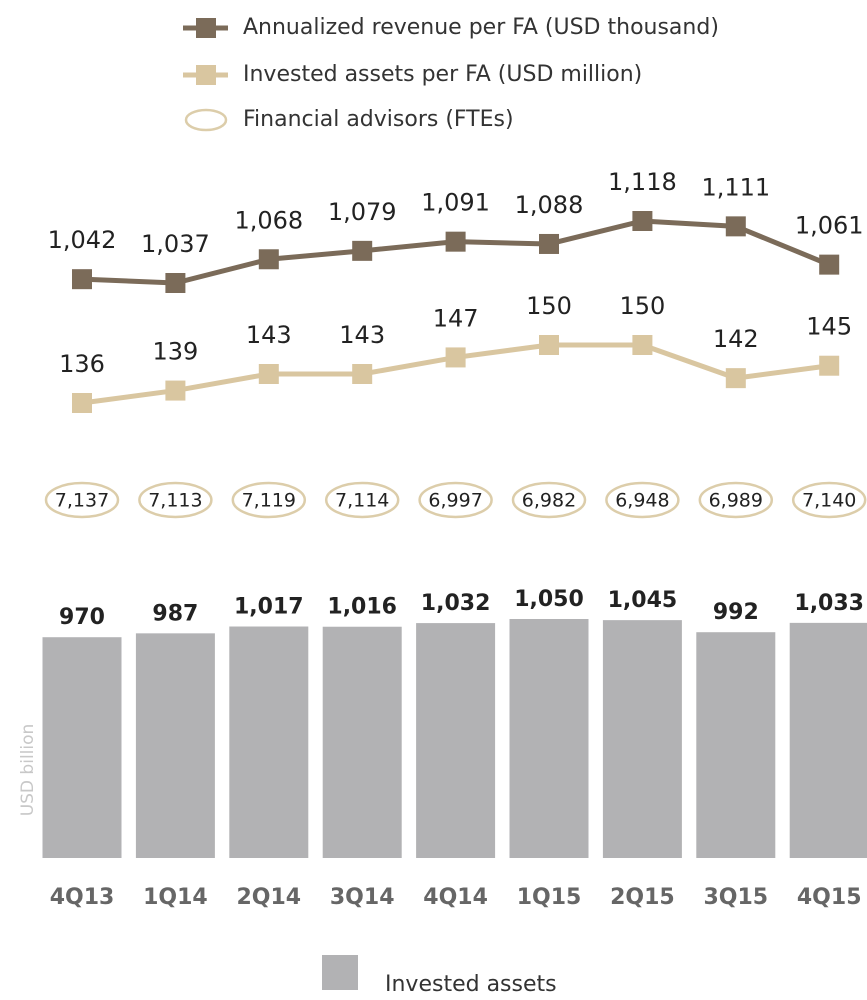 This screenshot has width=867, height=1000. What do you see at coordinates (442, 74) in the screenshot?
I see `legend-label: Invested assets per FA (USD million)` at bounding box center [442, 74].